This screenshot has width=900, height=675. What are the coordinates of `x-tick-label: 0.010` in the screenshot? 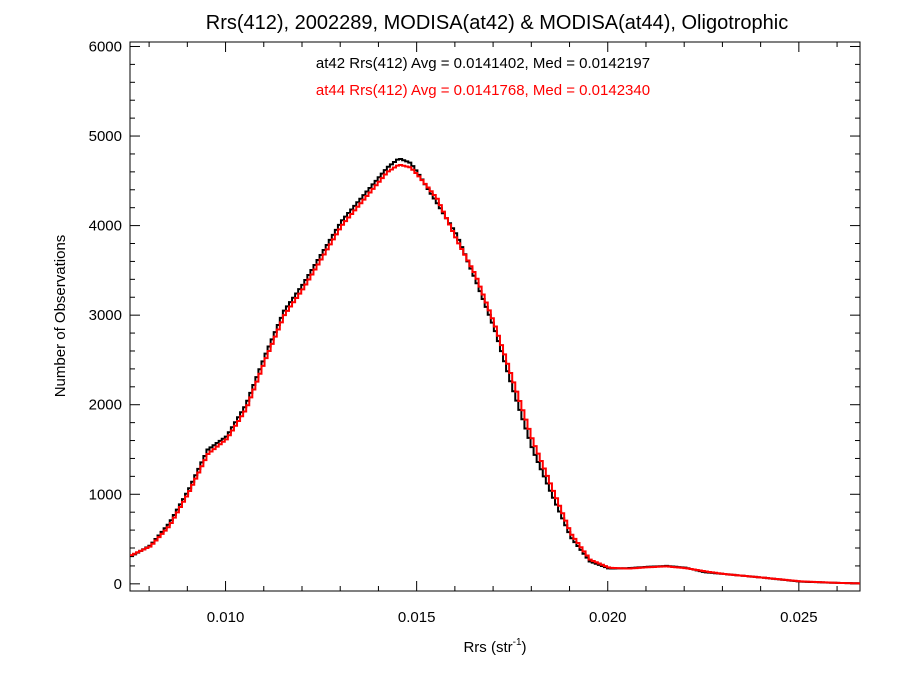 It's located at (226, 617).